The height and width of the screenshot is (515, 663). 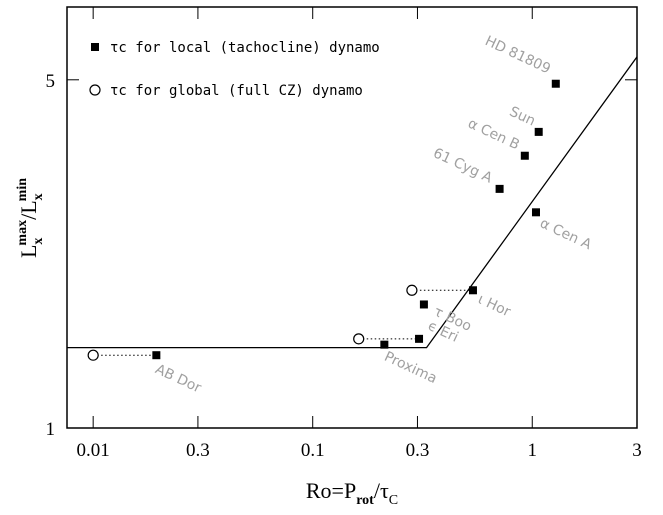 What do you see at coordinates (28, 251) in the screenshot?
I see `y-label-part: L` at bounding box center [28, 251].